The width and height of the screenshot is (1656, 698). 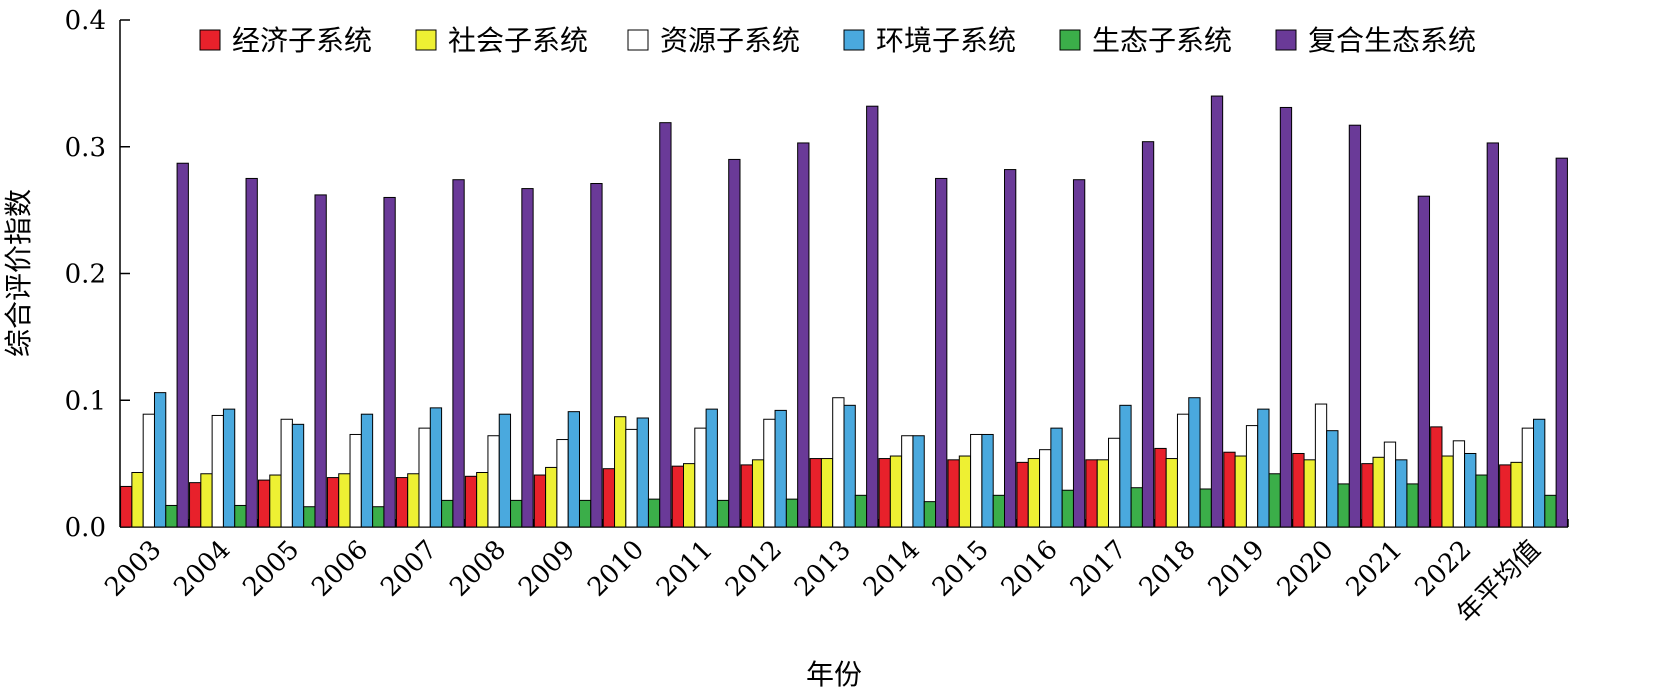 What do you see at coordinates (837, 40) in the screenshot?
I see `legend: 经济子系统 社会子系统 资源子系统 环境子系统 生态子系统 复合生态系统` at bounding box center [837, 40].